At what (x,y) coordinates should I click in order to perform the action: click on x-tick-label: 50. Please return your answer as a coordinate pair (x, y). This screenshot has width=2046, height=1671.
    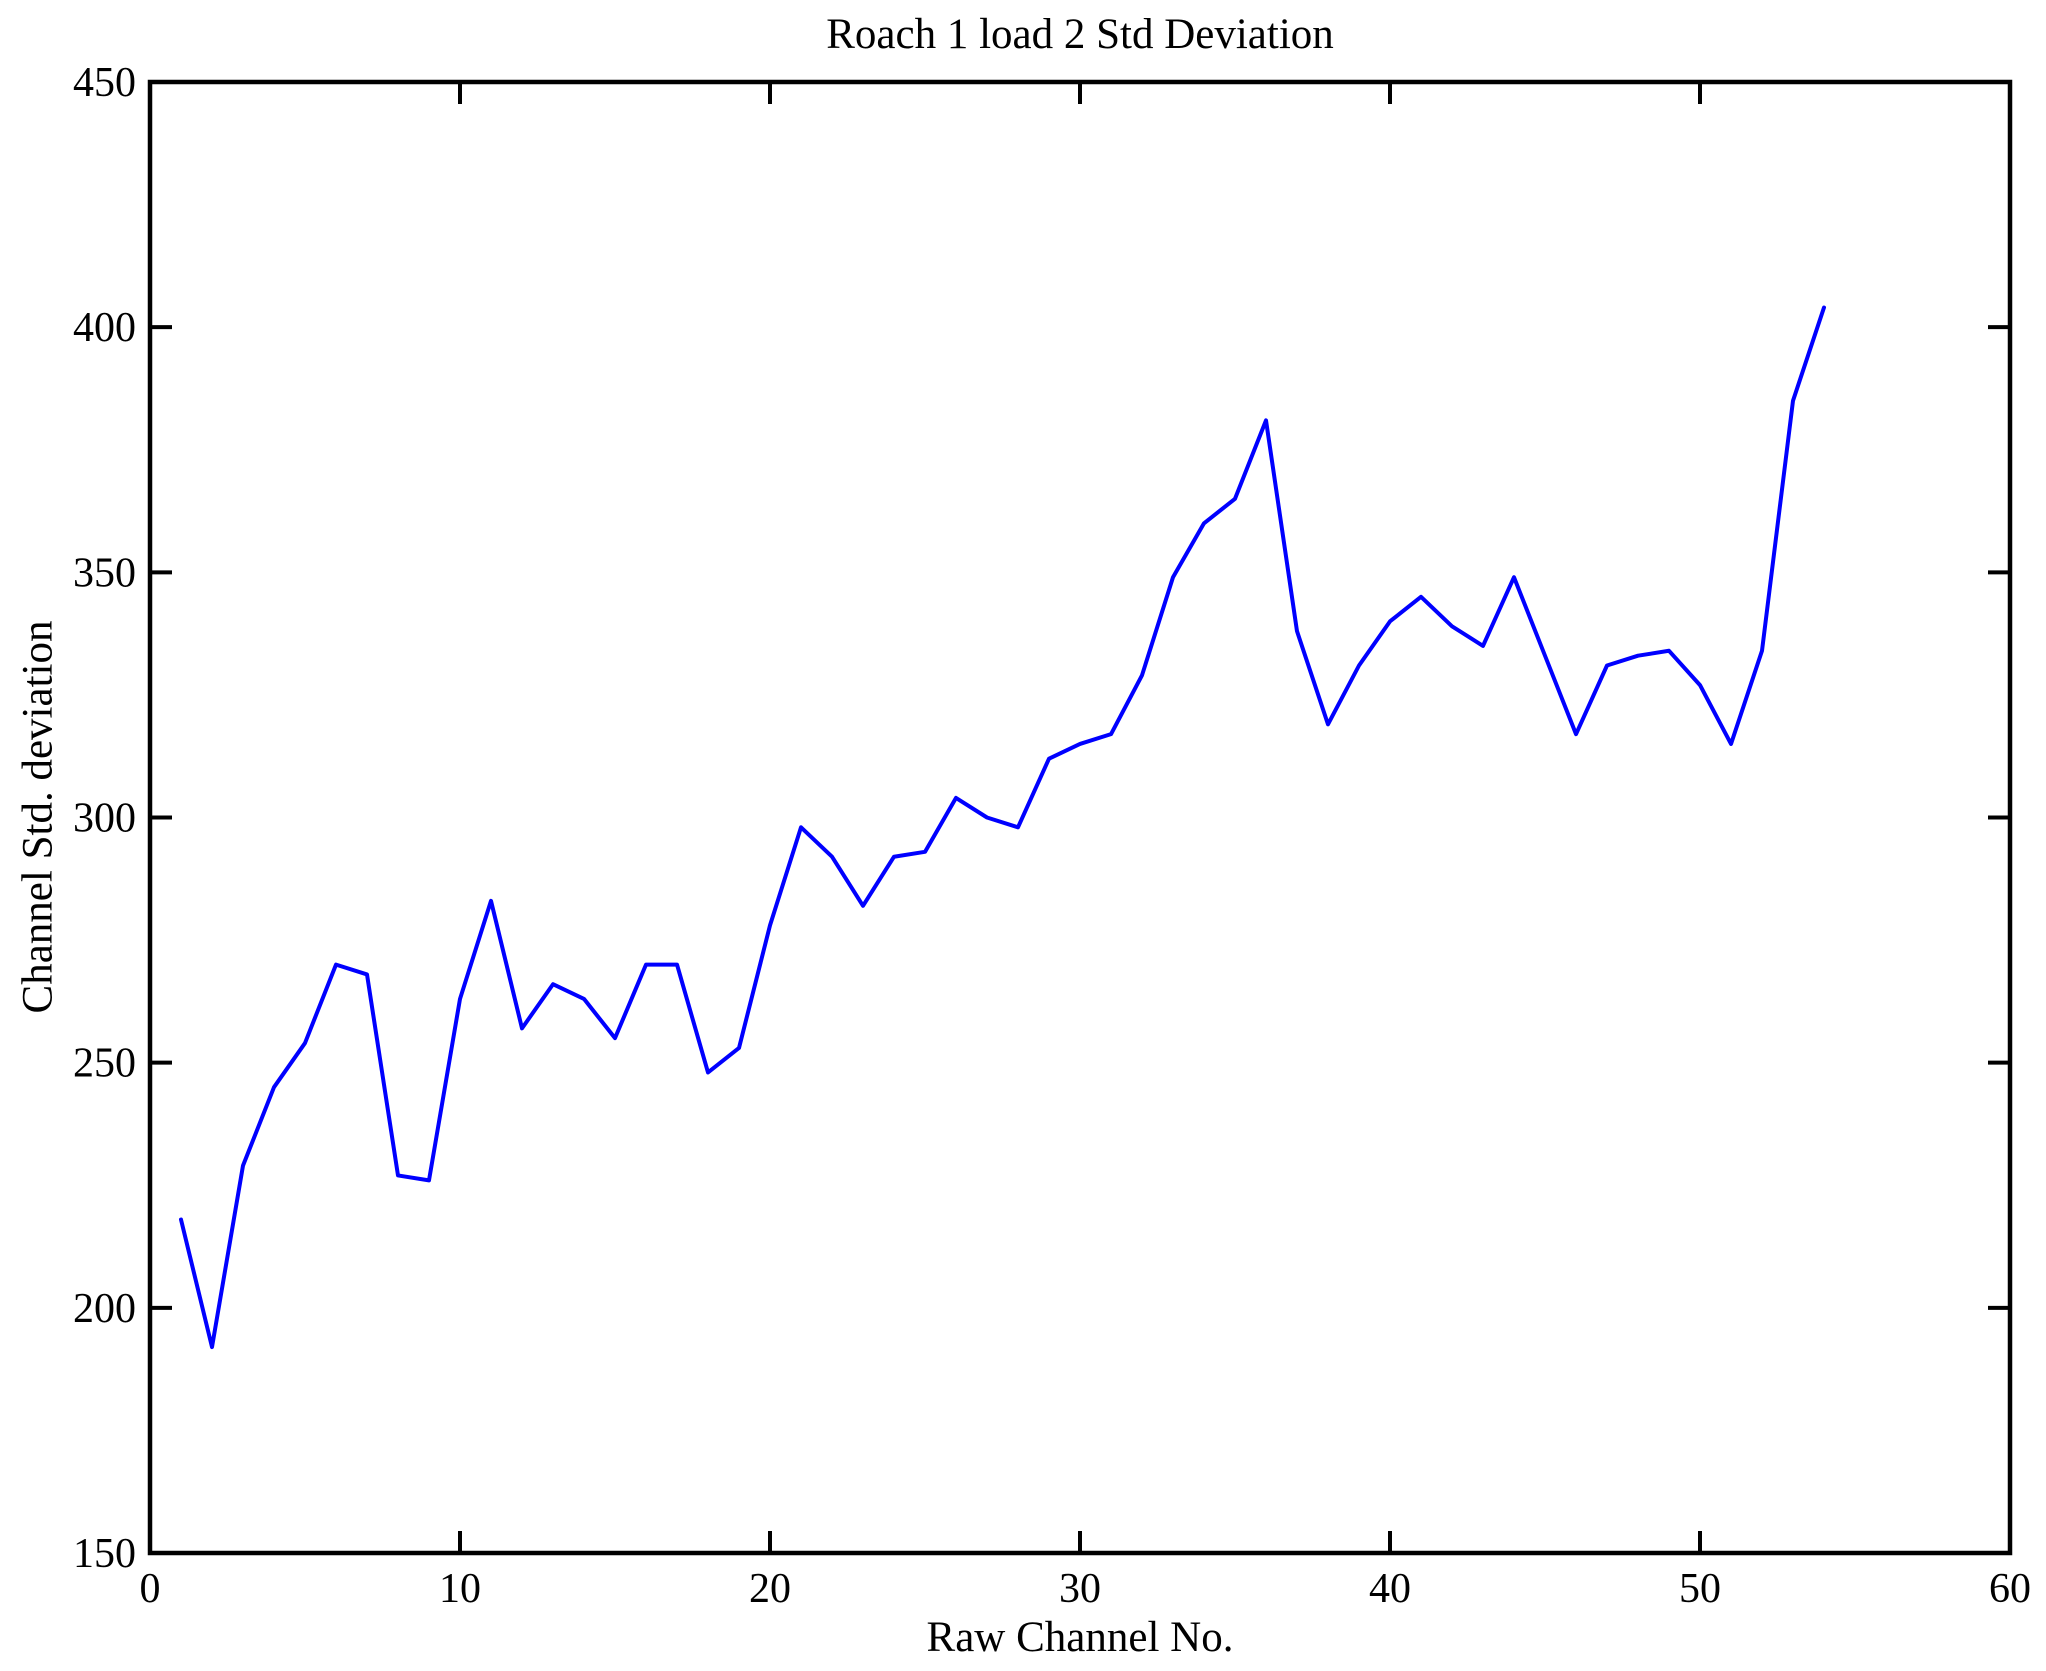
    Looking at the image, I should click on (1700, 1589).